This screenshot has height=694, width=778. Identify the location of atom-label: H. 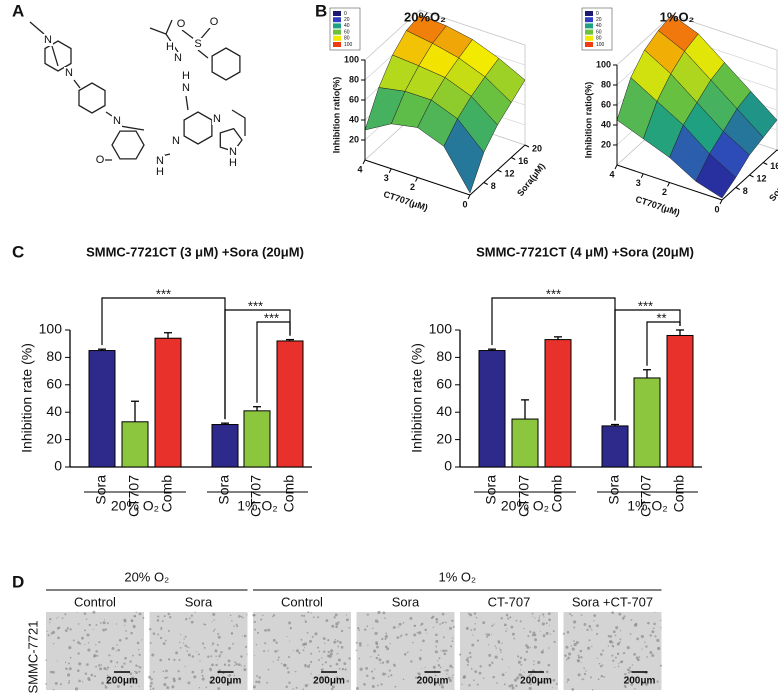
(186, 76).